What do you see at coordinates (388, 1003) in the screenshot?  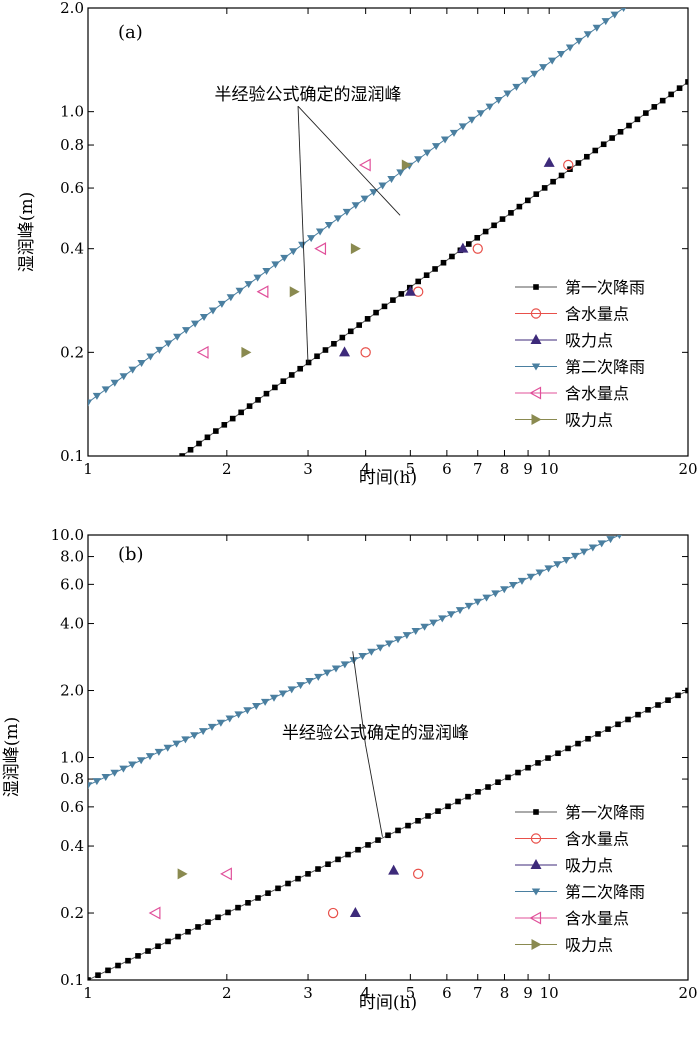 I see `x-axis-label: 时间(h)` at bounding box center [388, 1003].